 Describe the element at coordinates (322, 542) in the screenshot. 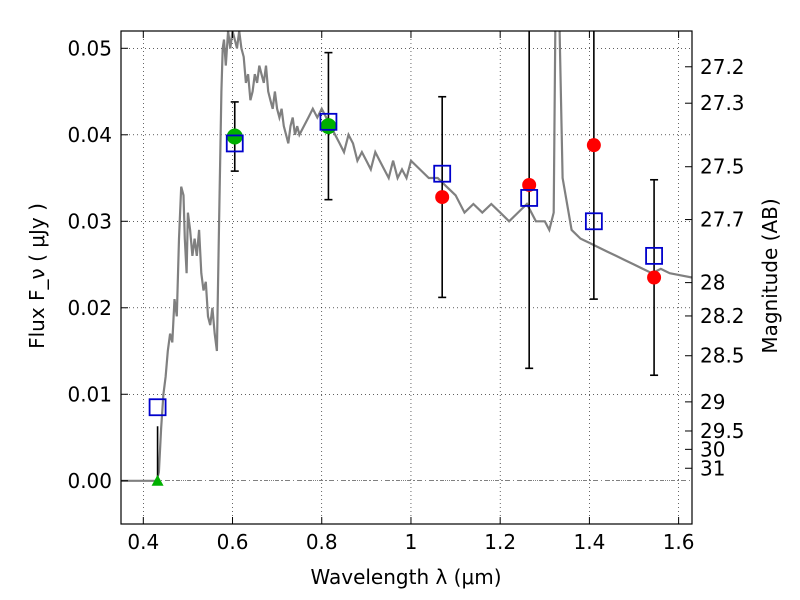

I see `x-tick-label: 0.8` at that location.